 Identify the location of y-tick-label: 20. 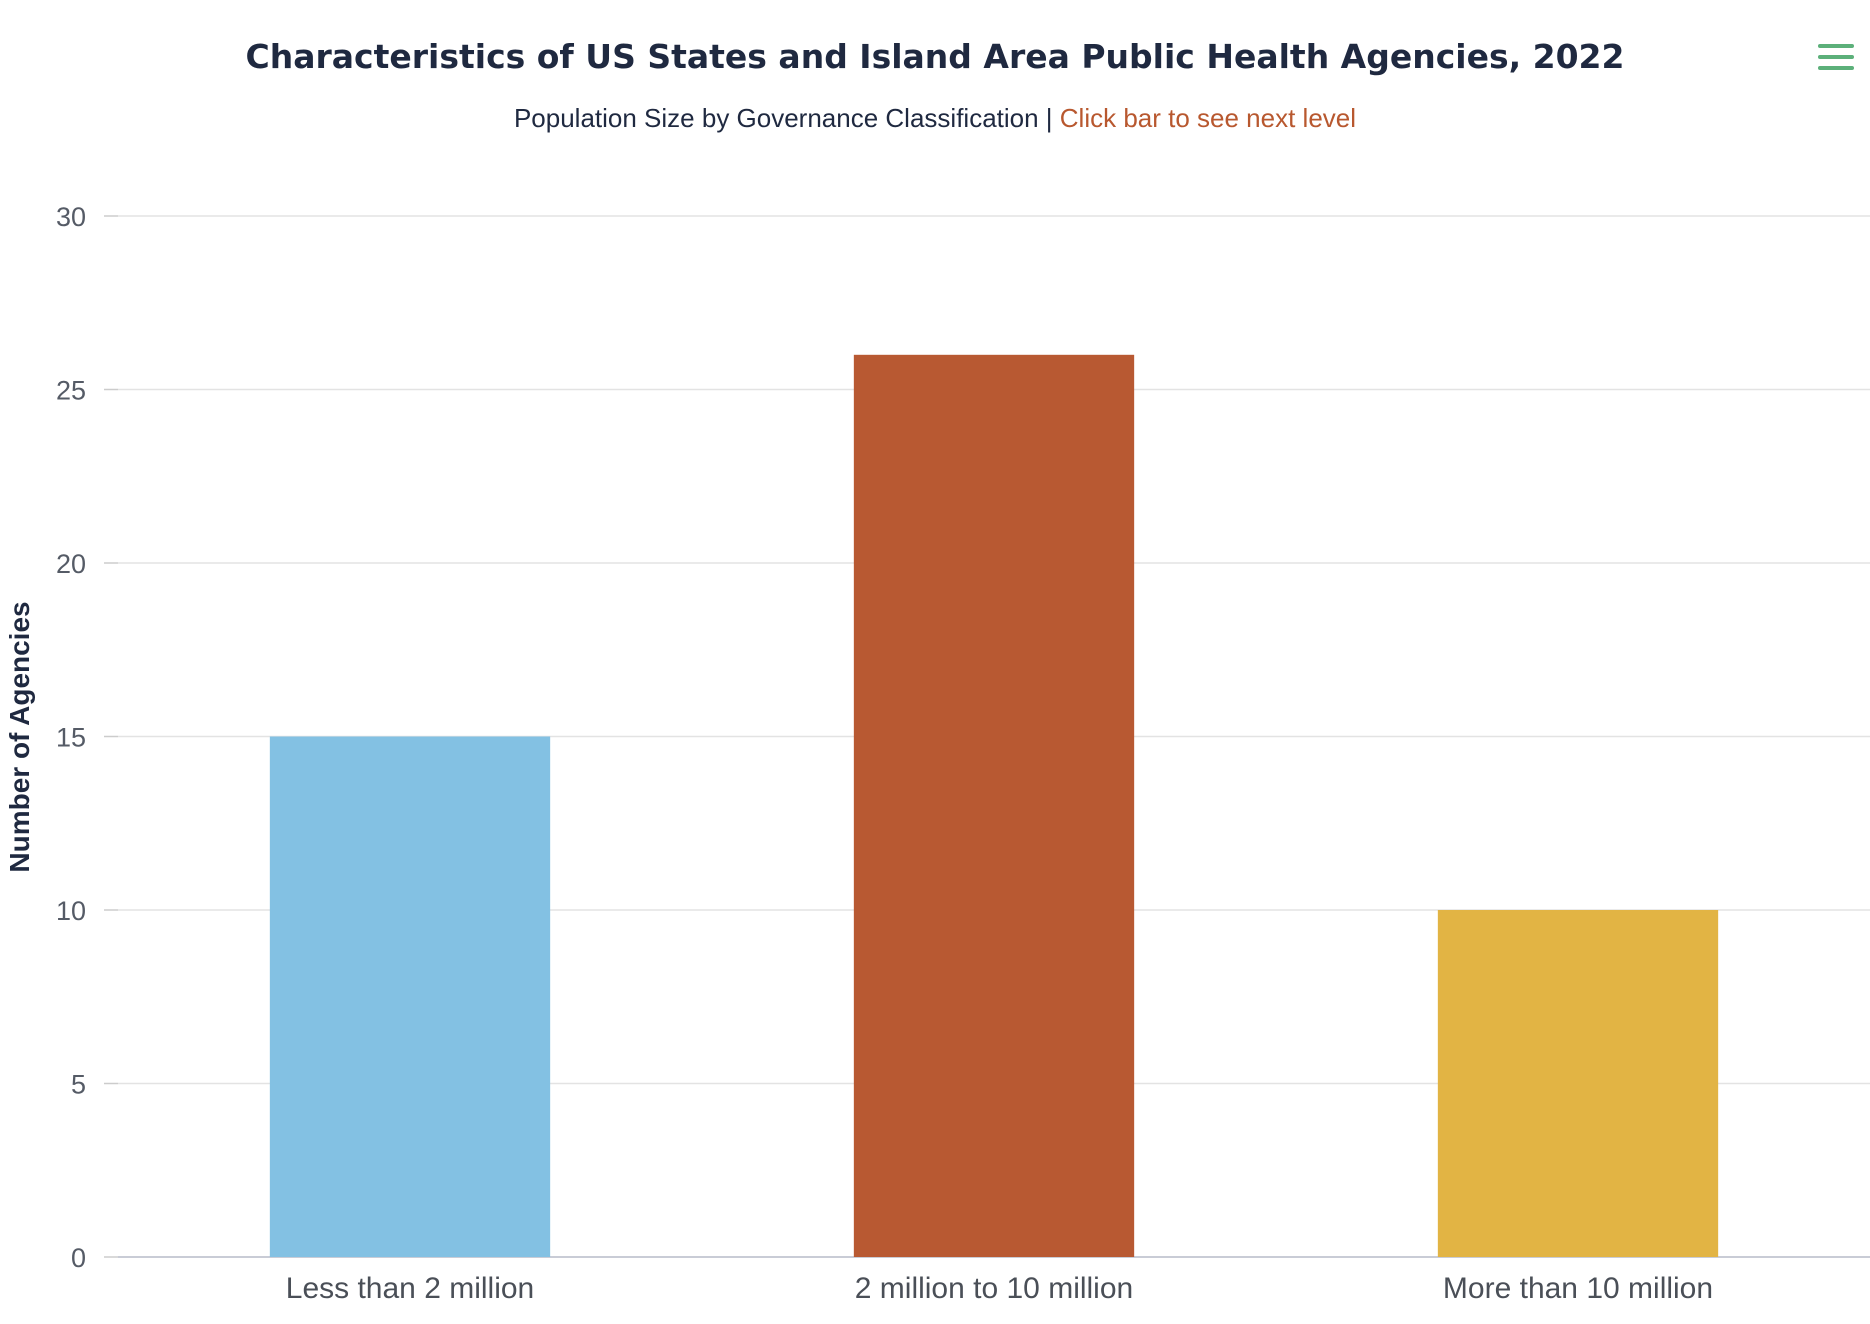
(71, 564).